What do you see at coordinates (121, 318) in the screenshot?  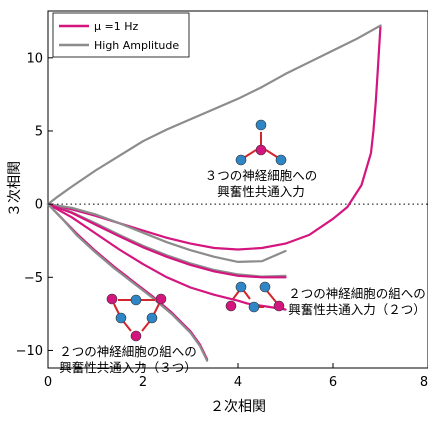 I see `motif-tri-blue-node-left` at bounding box center [121, 318].